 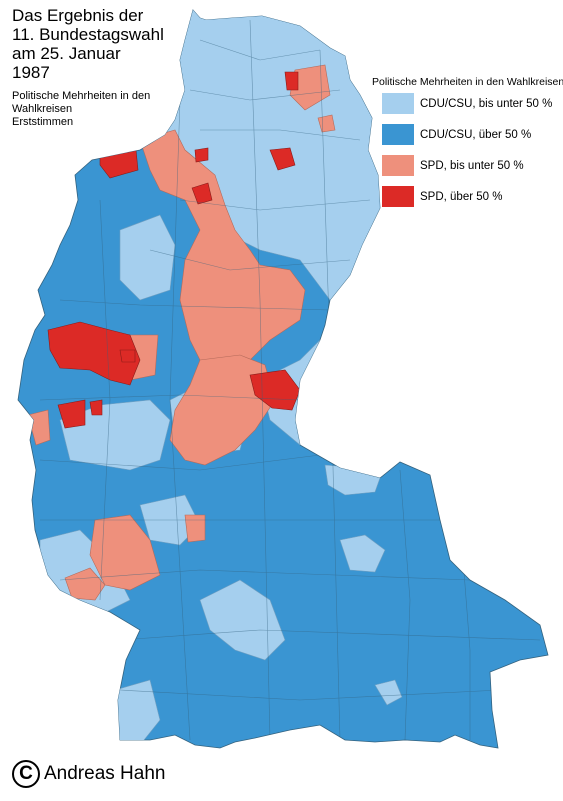 I want to click on legend-item: CDU/CSU, bis unter 50 %, so click(x=467, y=103).